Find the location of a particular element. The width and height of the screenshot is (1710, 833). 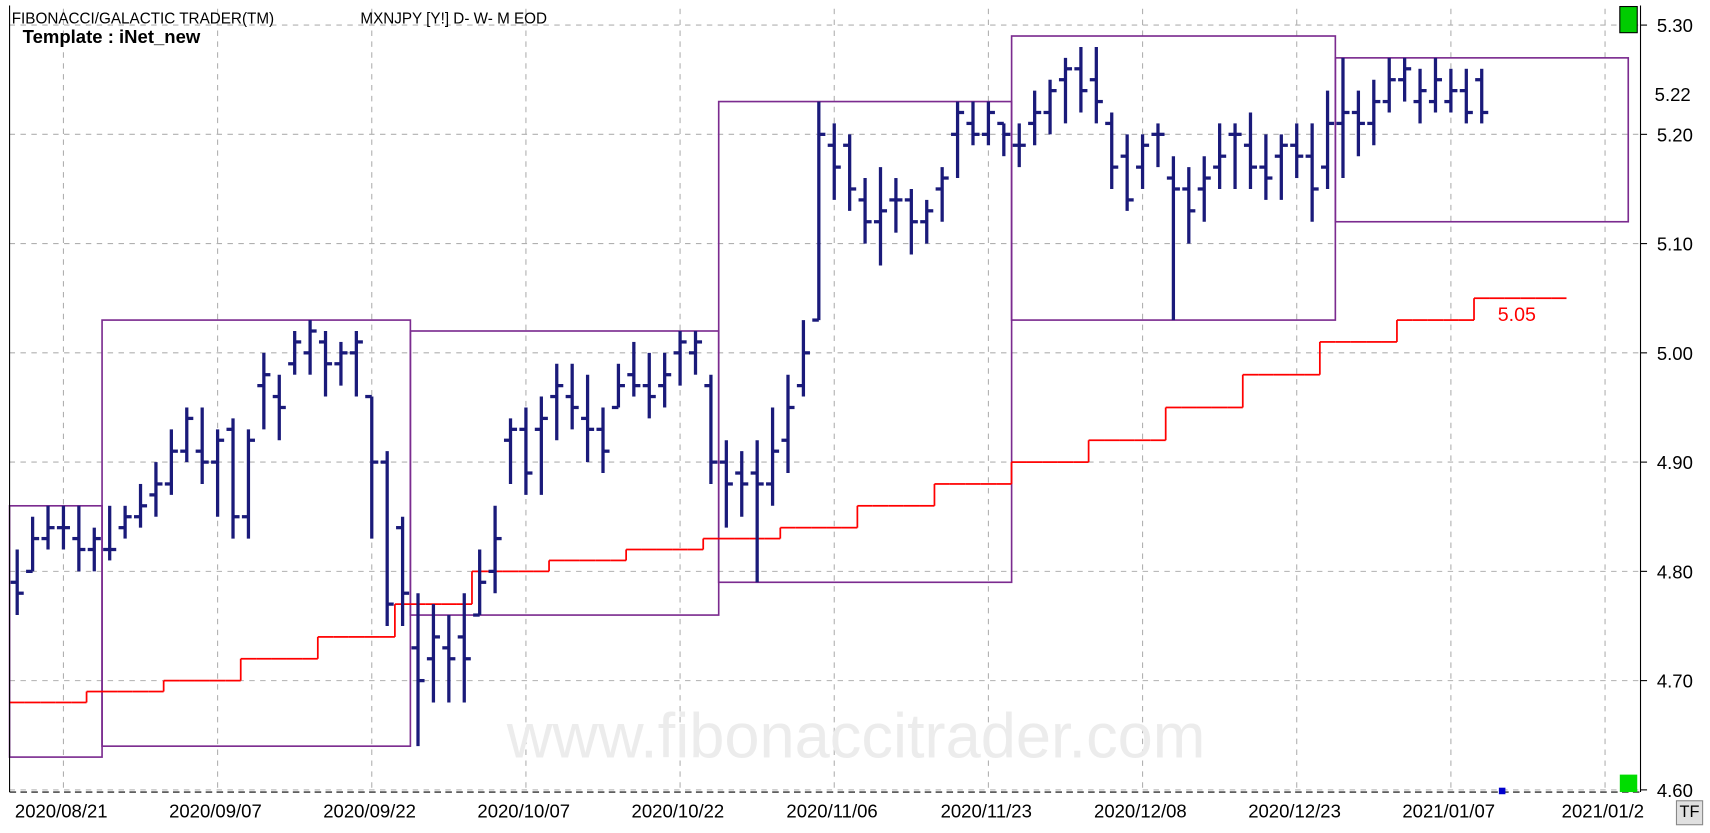

y-tick-label: 4.60 is located at coordinates (1675, 790).